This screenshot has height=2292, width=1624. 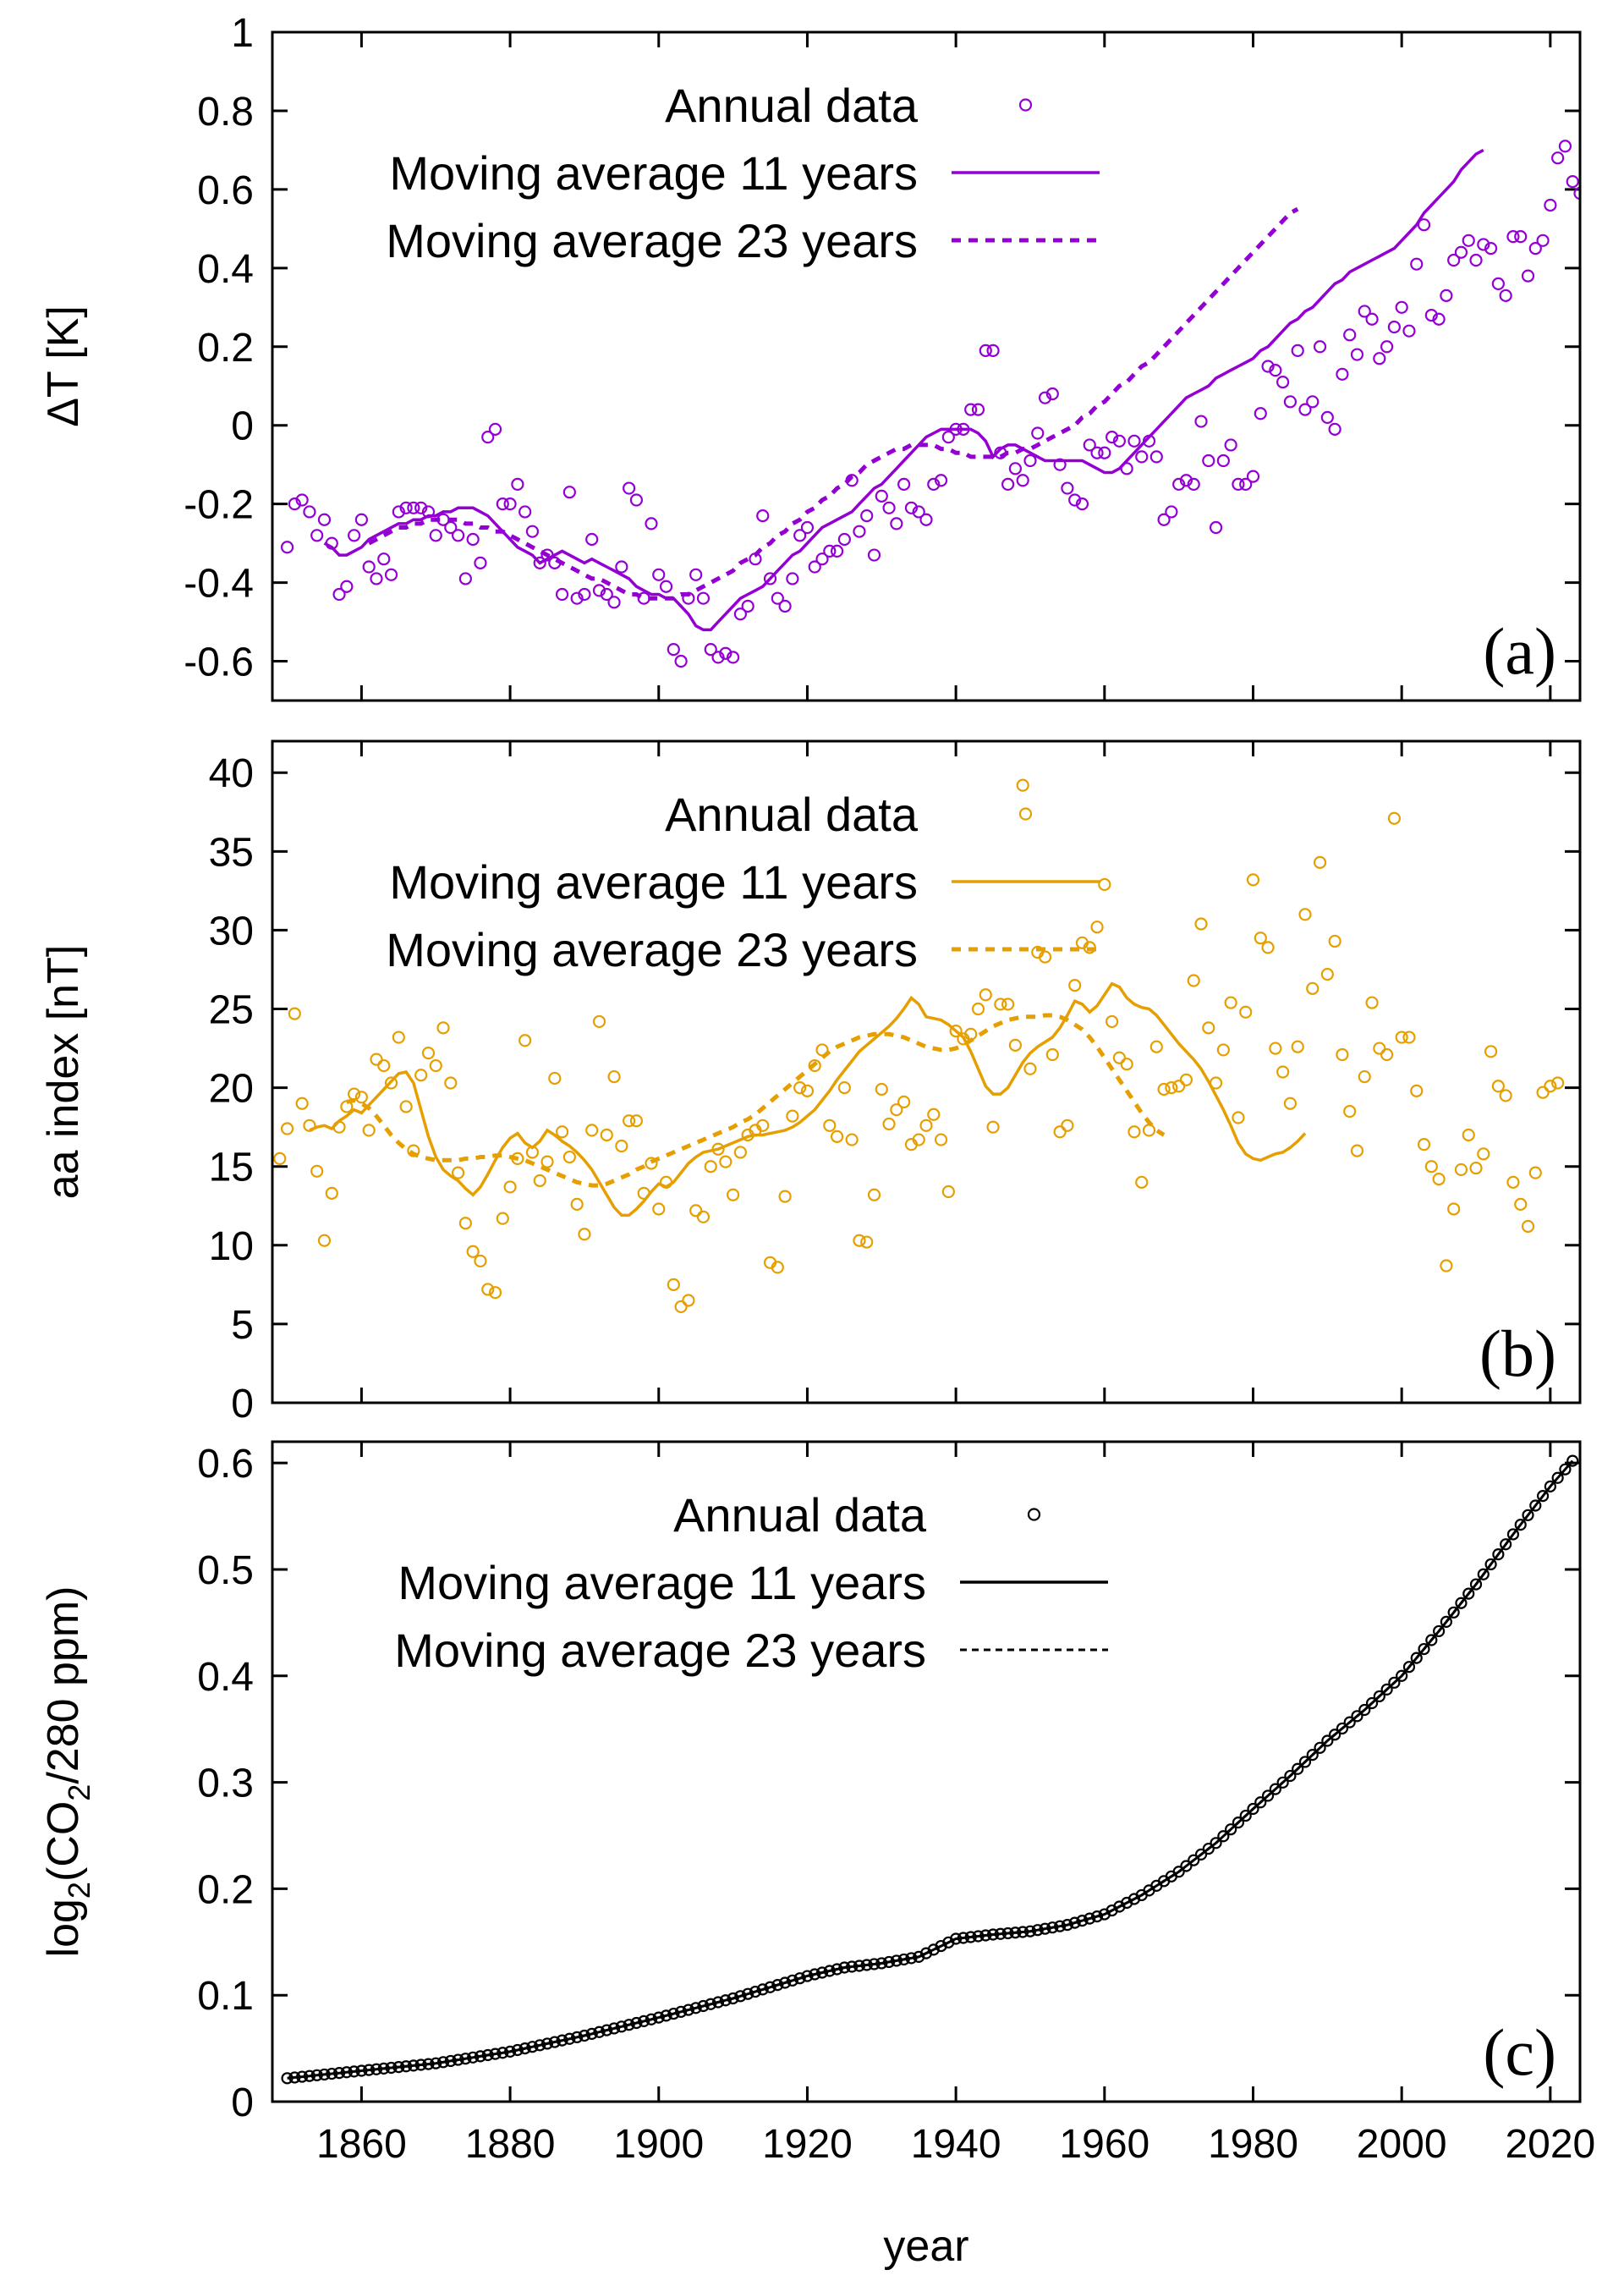 I want to click on legend-label-ma23: Moving average 23 years, so click(x=660, y=1650).